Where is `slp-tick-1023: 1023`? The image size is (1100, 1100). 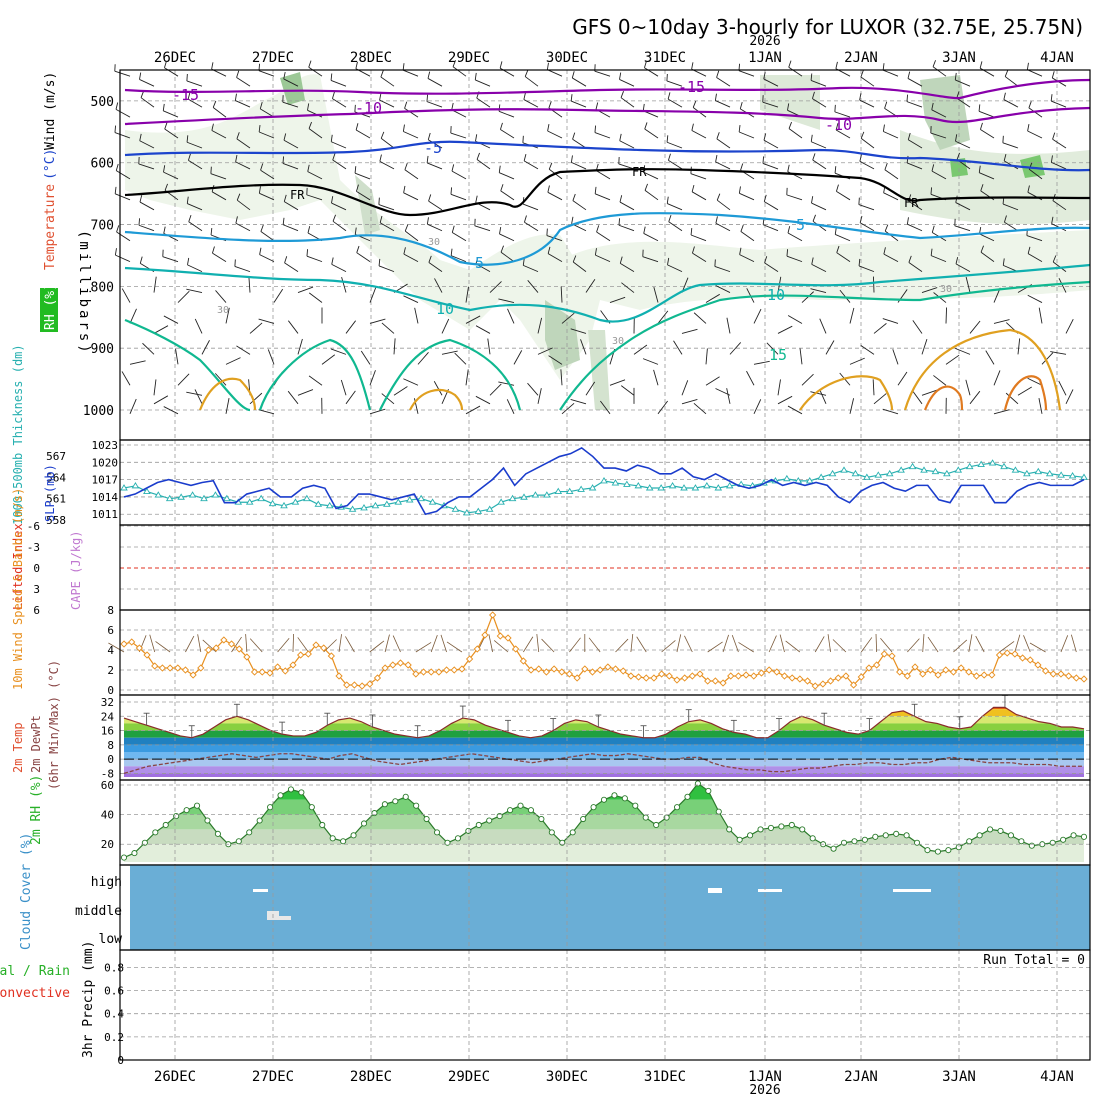 slp-tick-1023: 1023 is located at coordinates (105, 445).